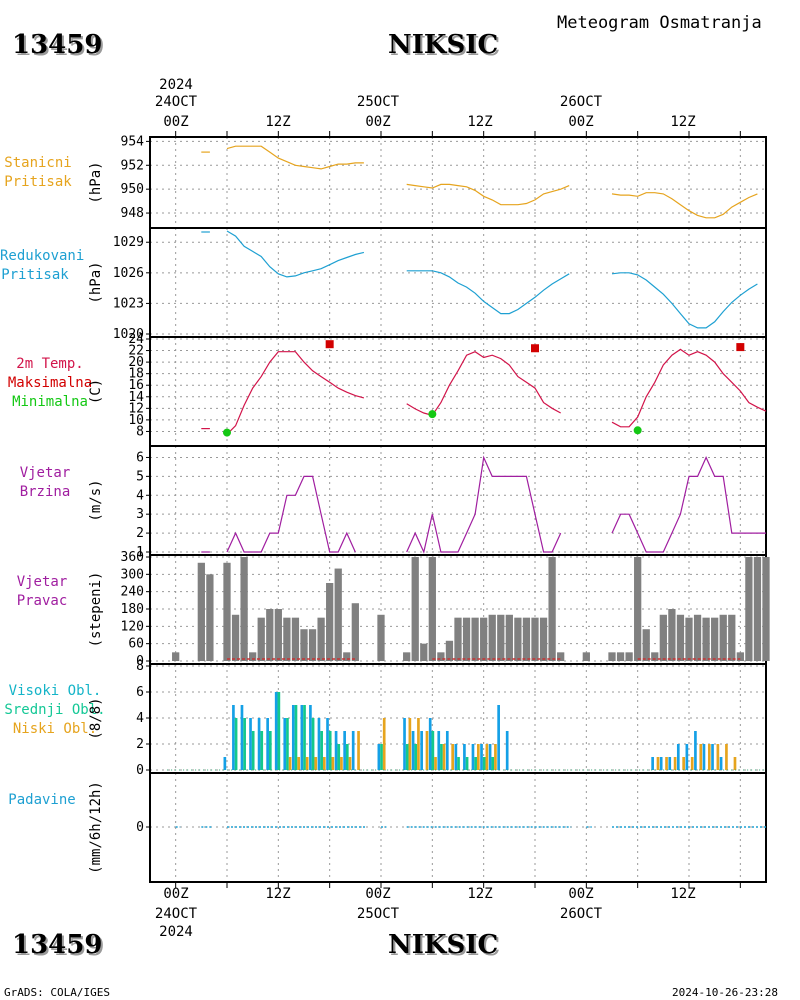 Image resolution: width=800 pixels, height=1000 pixels. Describe the element at coordinates (42, 266) in the screenshot. I see `reduced-pressure-label: Redukovani Pritisak` at that location.